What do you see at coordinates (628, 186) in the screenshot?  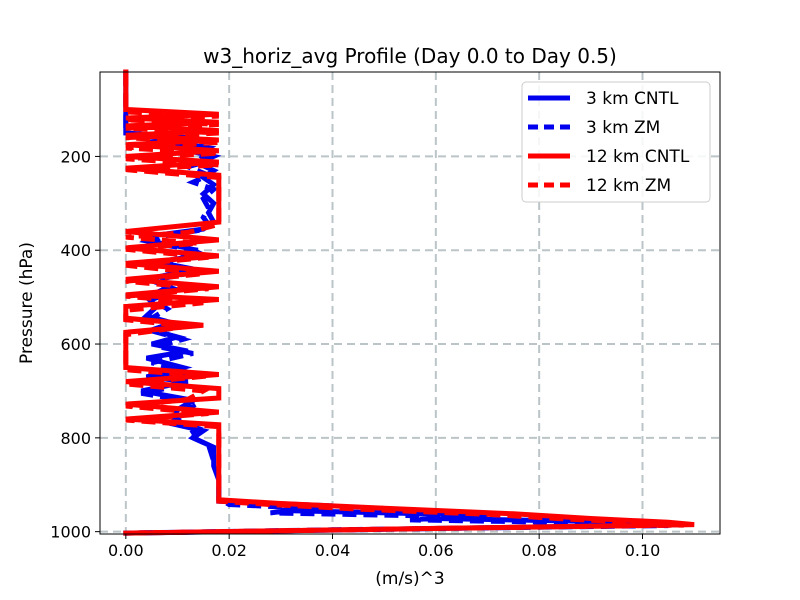 I see `legend-label: 12 km ZM` at bounding box center [628, 186].